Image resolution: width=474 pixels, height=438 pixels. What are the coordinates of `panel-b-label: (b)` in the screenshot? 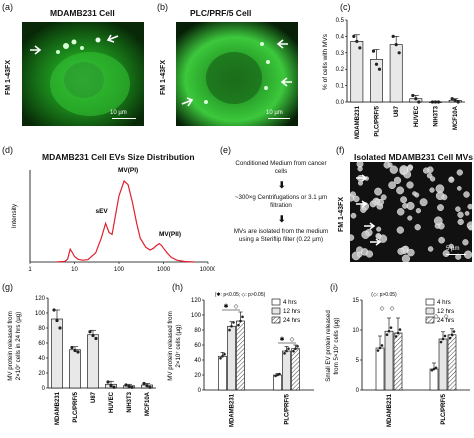 It's located at (162, 7).